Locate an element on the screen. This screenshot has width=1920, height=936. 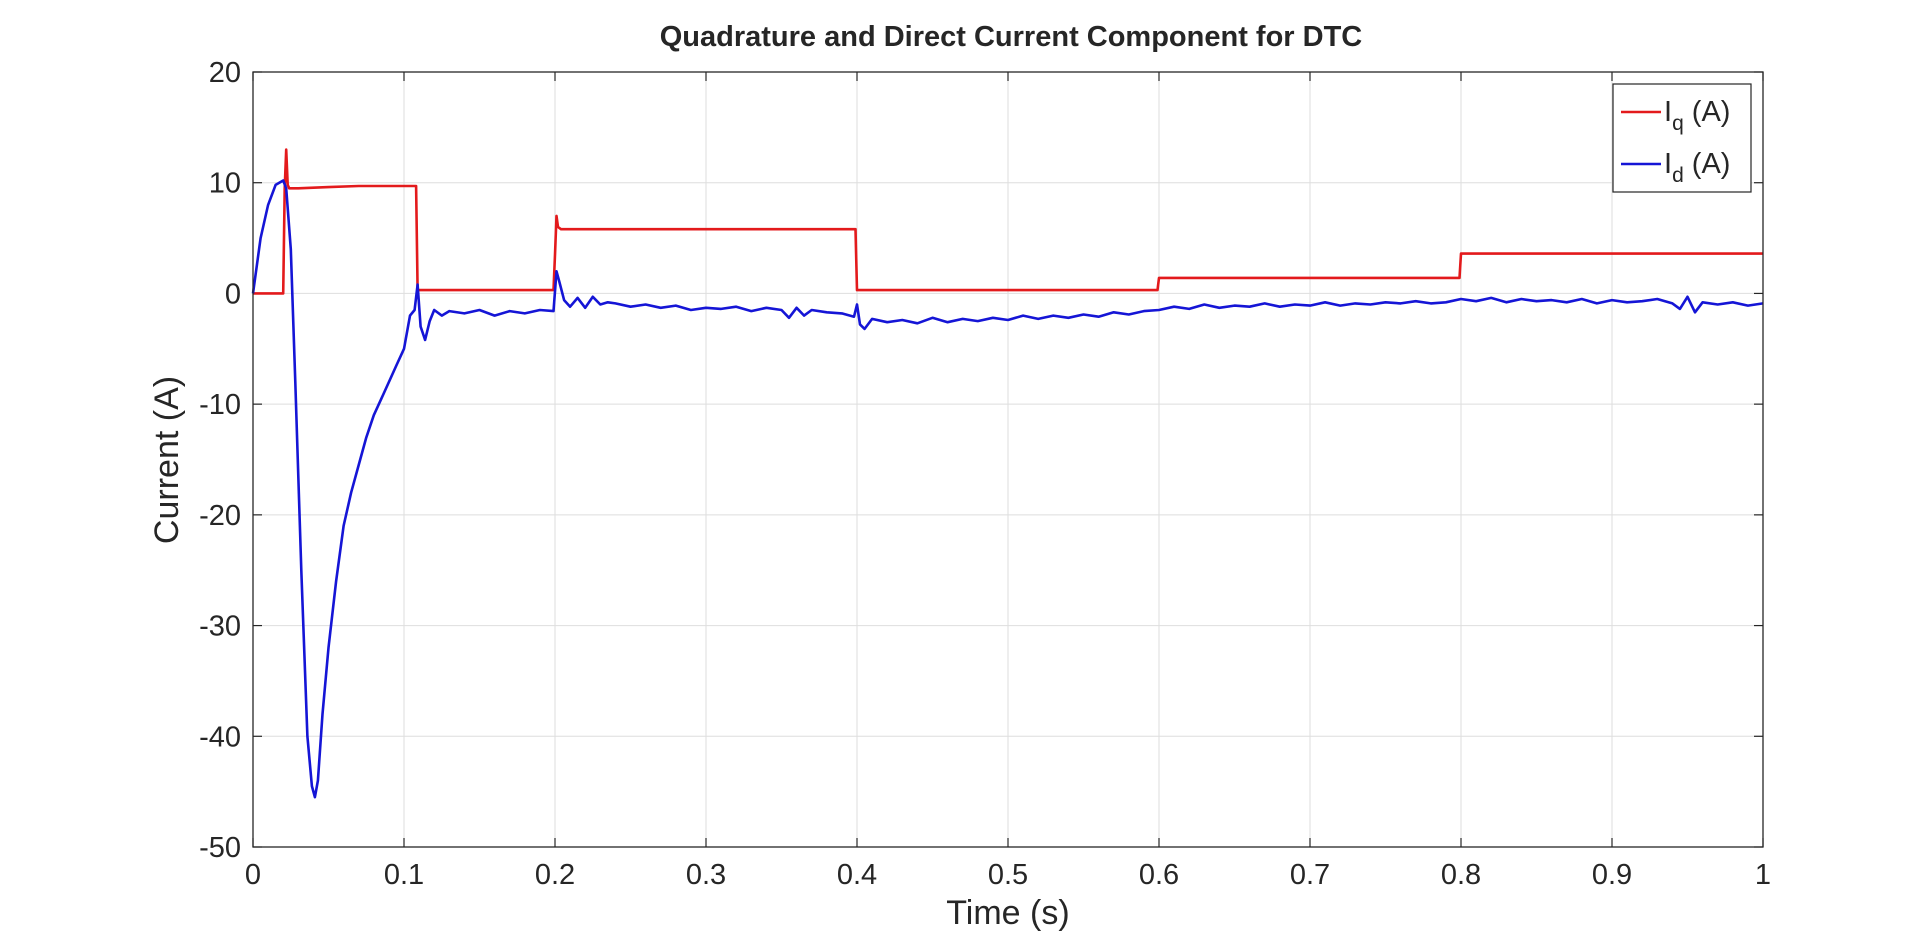
x-tick-labels: 0 0.1 0.2 0.3 0.4 0.5 0.6 0.7 0.8 0.9 1 is located at coordinates (1008, 875).